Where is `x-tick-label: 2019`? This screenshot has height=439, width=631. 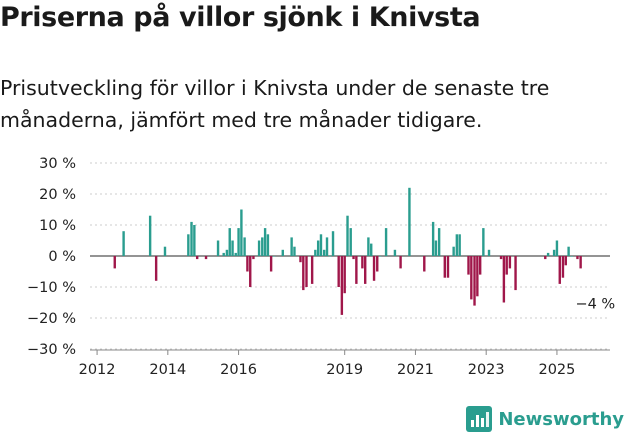 x-tick-label: 2019 is located at coordinates (344, 370).